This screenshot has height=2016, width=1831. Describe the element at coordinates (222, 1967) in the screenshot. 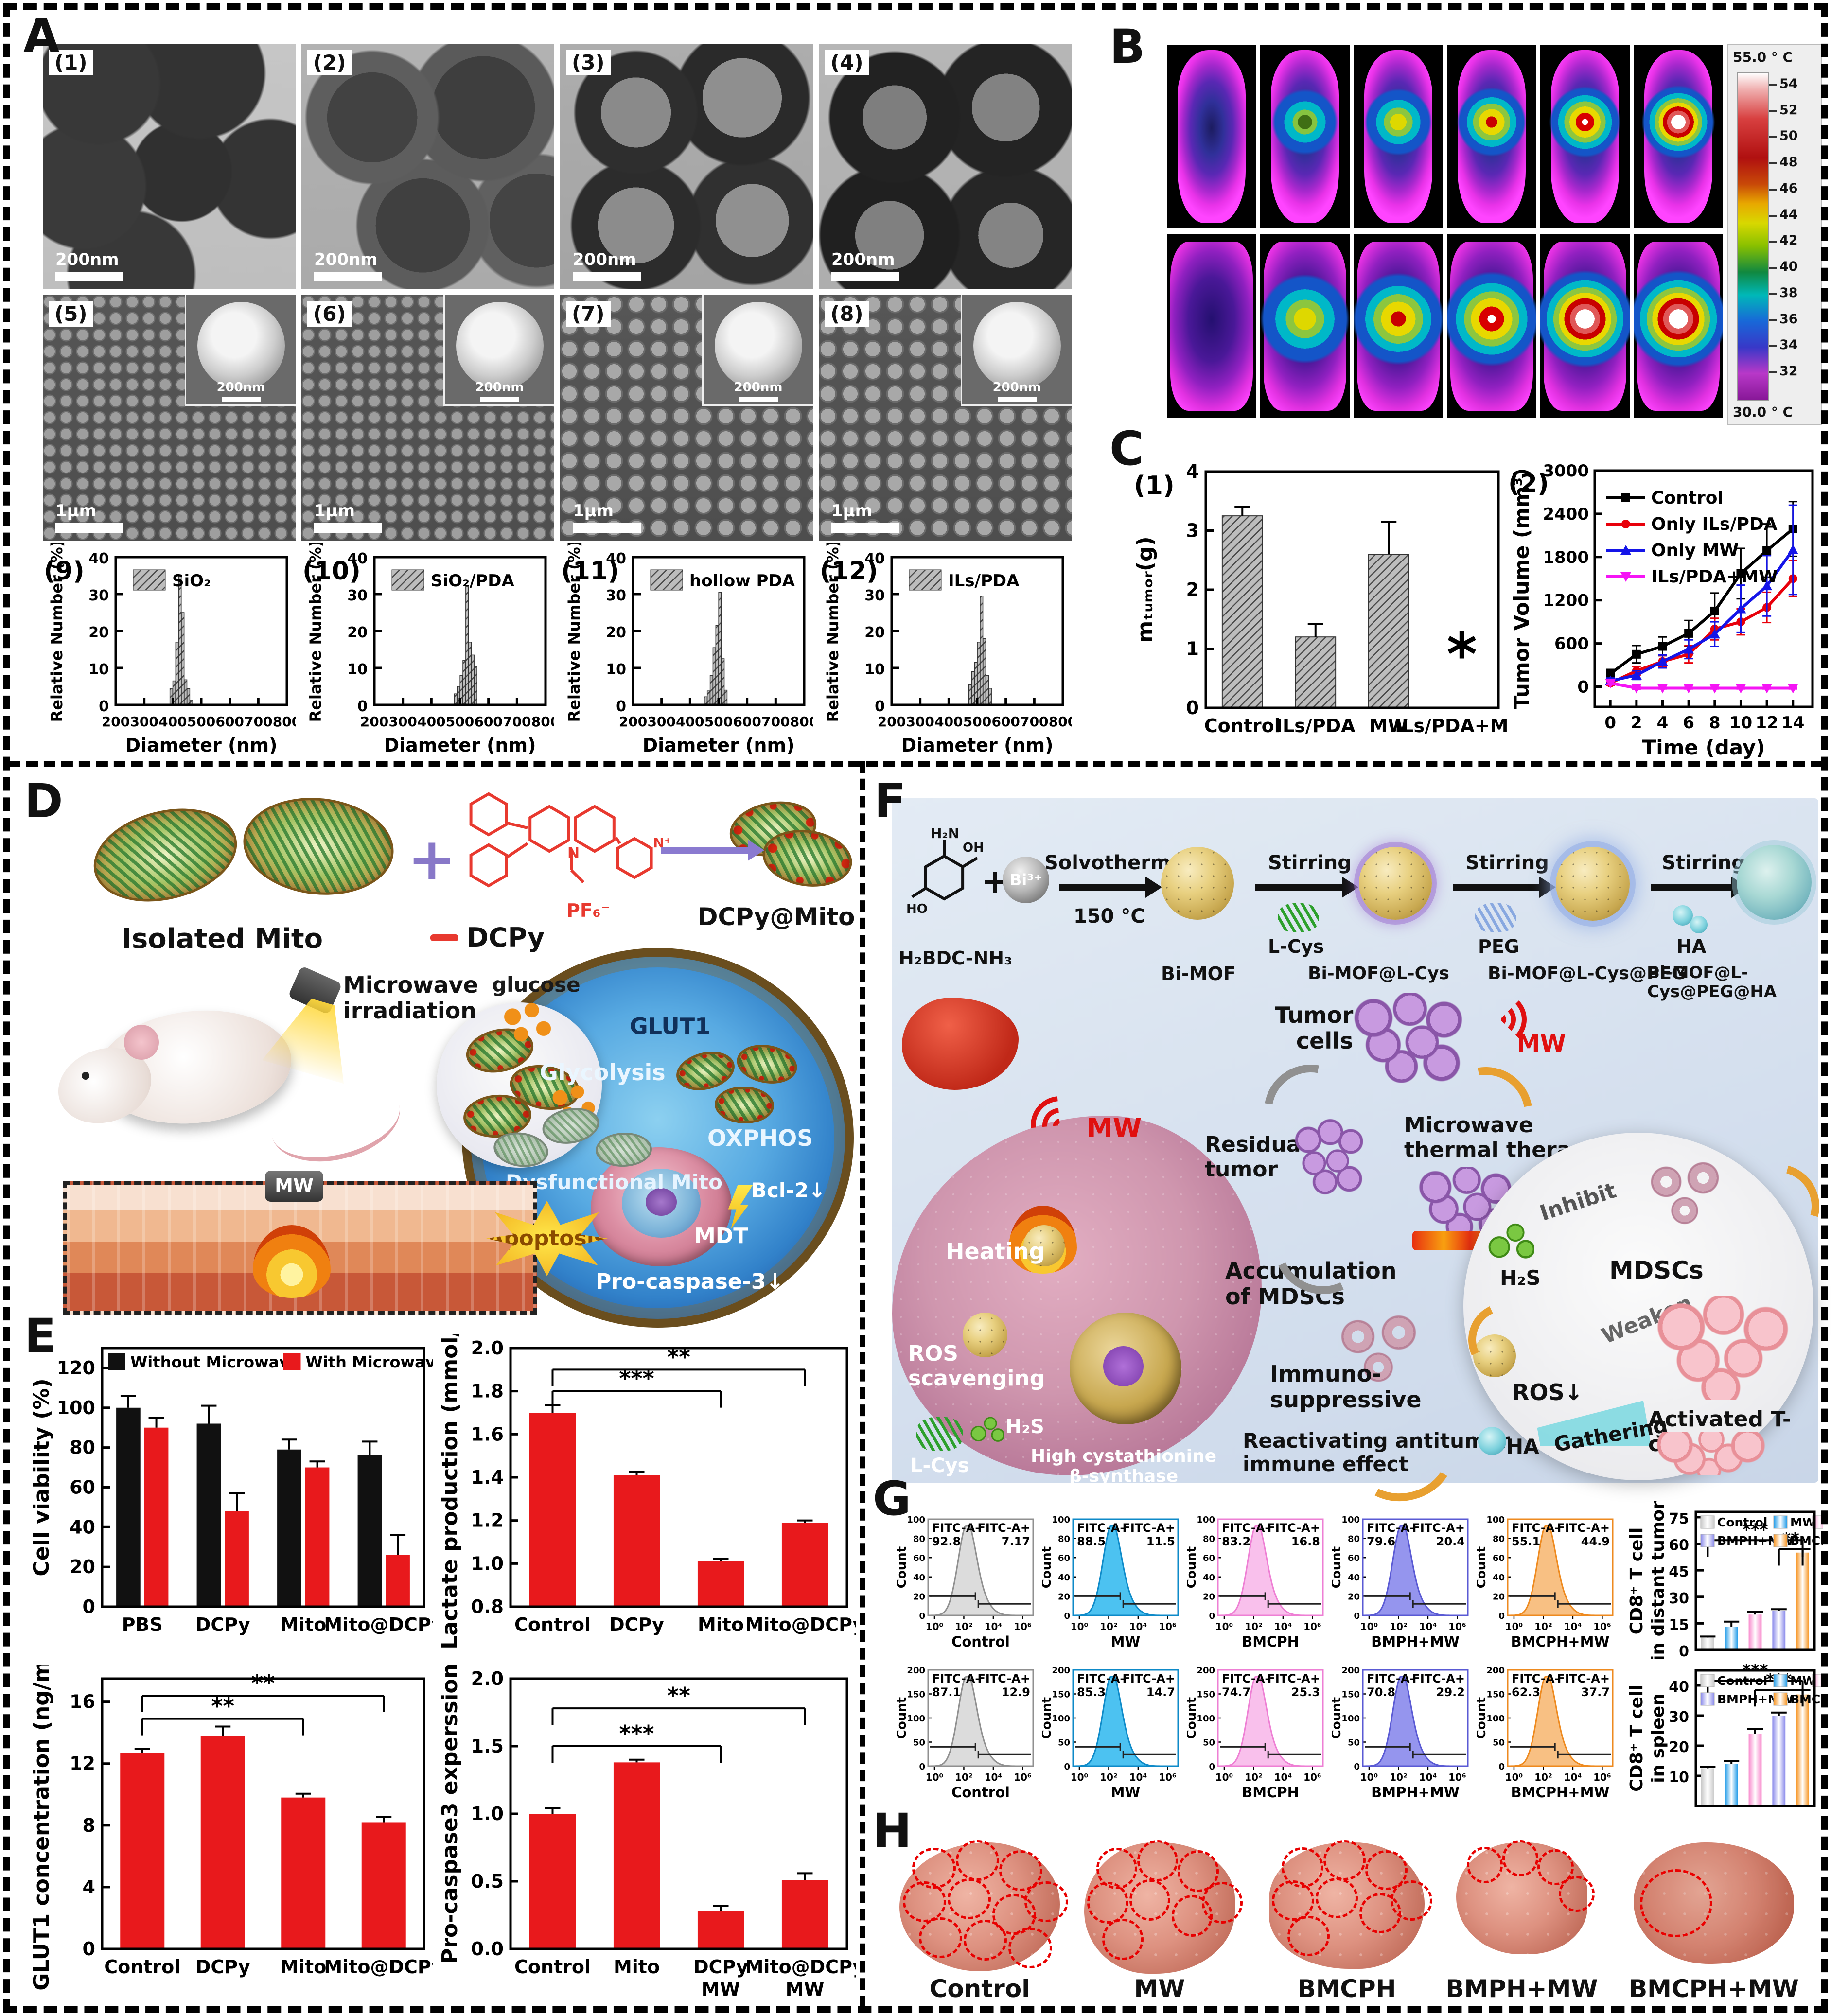

I see `svg-text: DCPy` at that location.